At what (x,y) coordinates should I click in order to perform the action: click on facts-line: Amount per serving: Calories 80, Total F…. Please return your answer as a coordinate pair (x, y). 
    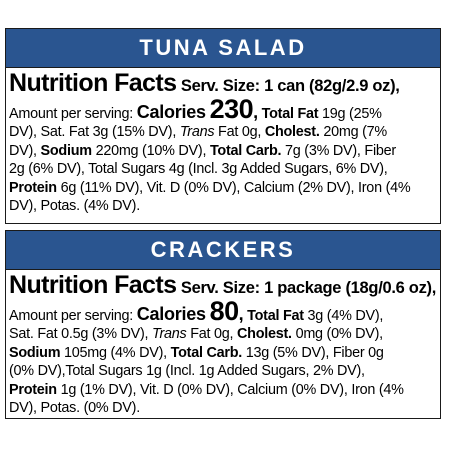
    Looking at the image, I should click on (223, 311).